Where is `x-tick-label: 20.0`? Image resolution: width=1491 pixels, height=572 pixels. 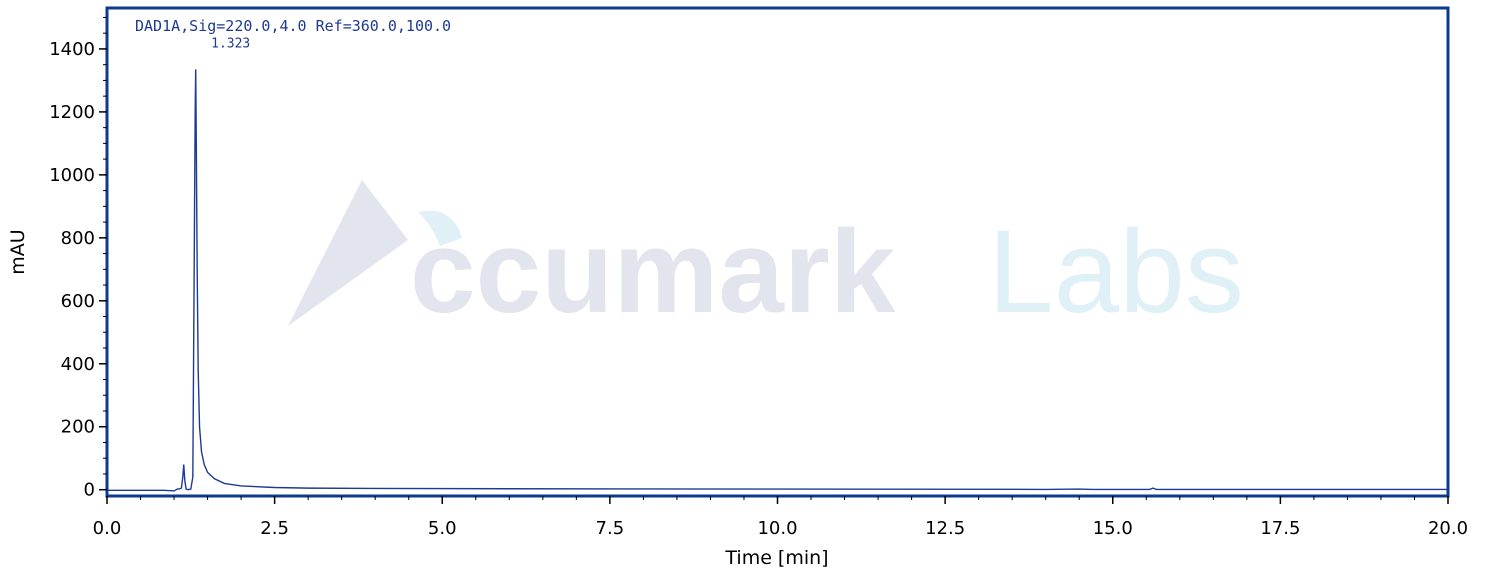 x-tick-label: 20.0 is located at coordinates (1448, 528).